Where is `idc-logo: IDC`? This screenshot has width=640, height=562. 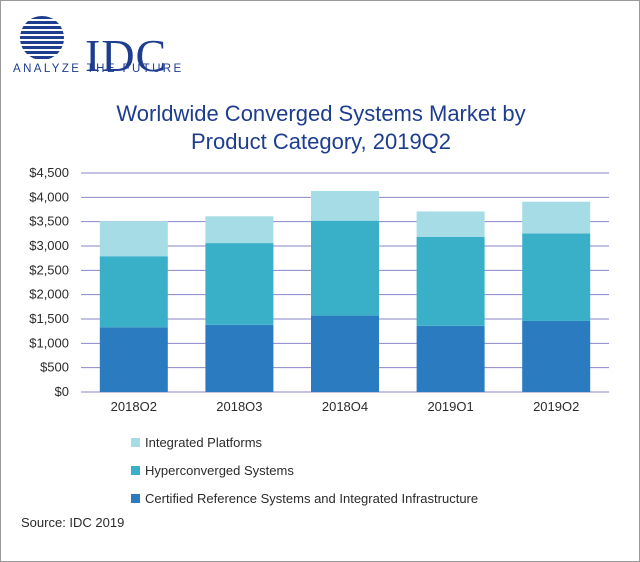 idc-logo: IDC is located at coordinates (93, 47).